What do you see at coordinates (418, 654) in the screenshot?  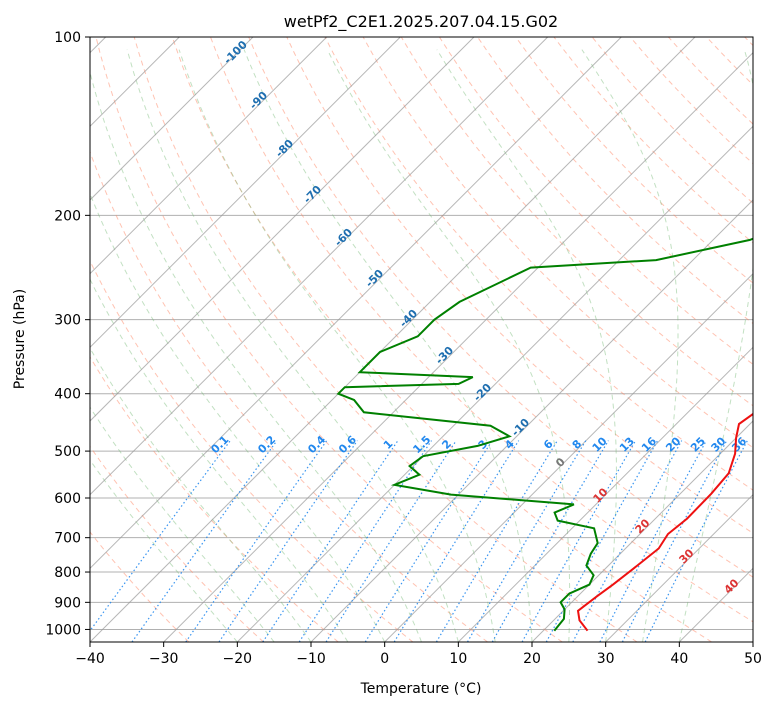 I see `x-axis: −40 −30 −20 −10 0 10 20 30 40 50` at bounding box center [418, 654].